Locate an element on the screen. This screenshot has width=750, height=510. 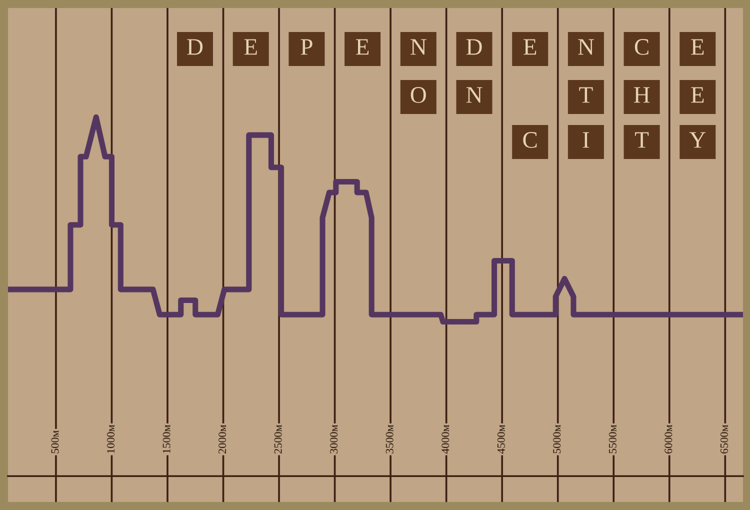
x-tick-label: 5000м is located at coordinates (557, 439).